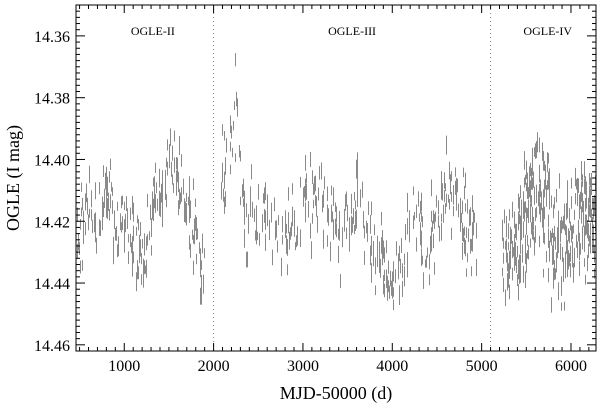 The height and width of the screenshot is (406, 600). What do you see at coordinates (547, 31) in the screenshot?
I see `survey-label: OGLE-IV` at bounding box center [547, 31].